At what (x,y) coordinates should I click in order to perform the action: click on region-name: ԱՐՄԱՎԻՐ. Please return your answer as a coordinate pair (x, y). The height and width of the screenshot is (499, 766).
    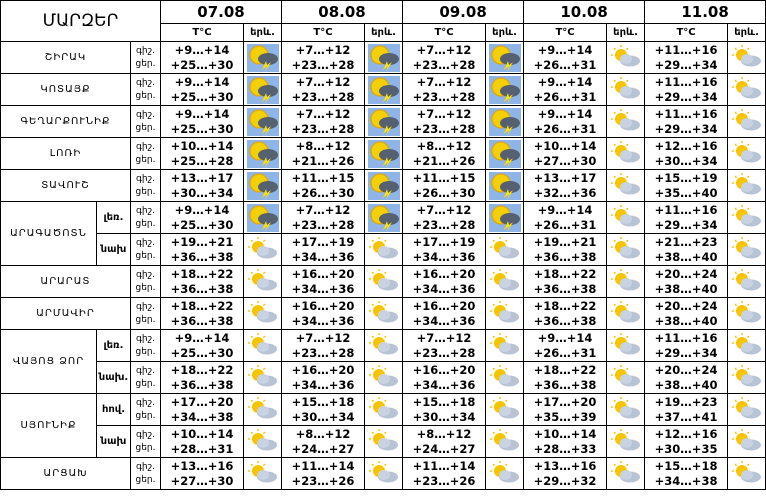
    Looking at the image, I should click on (65, 313).